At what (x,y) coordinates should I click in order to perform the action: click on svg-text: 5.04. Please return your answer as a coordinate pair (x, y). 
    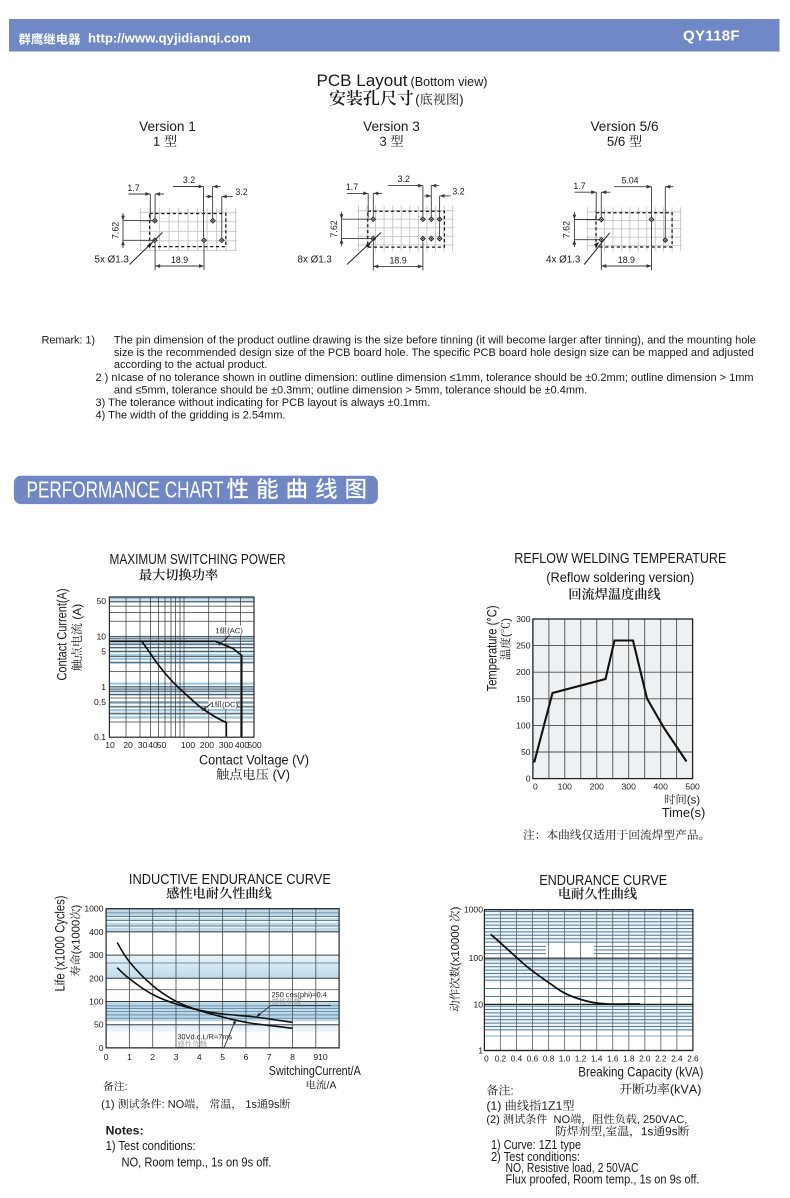
    Looking at the image, I should click on (629, 180).